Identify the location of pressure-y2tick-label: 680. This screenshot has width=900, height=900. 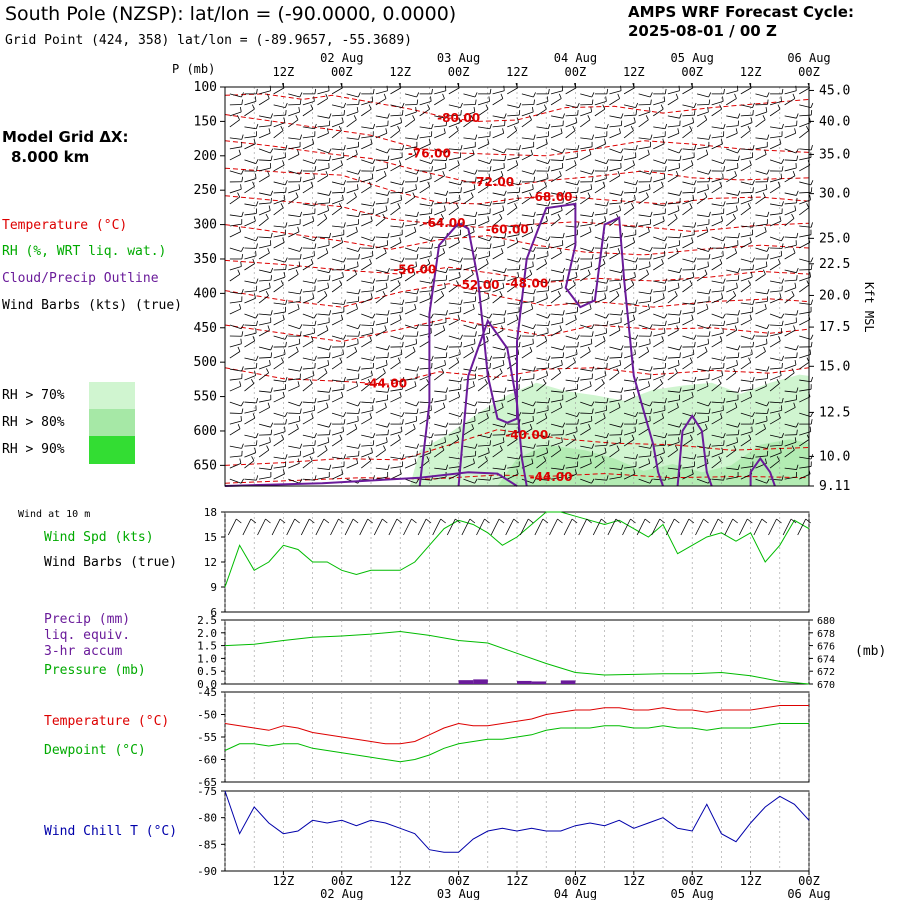
(826, 621).